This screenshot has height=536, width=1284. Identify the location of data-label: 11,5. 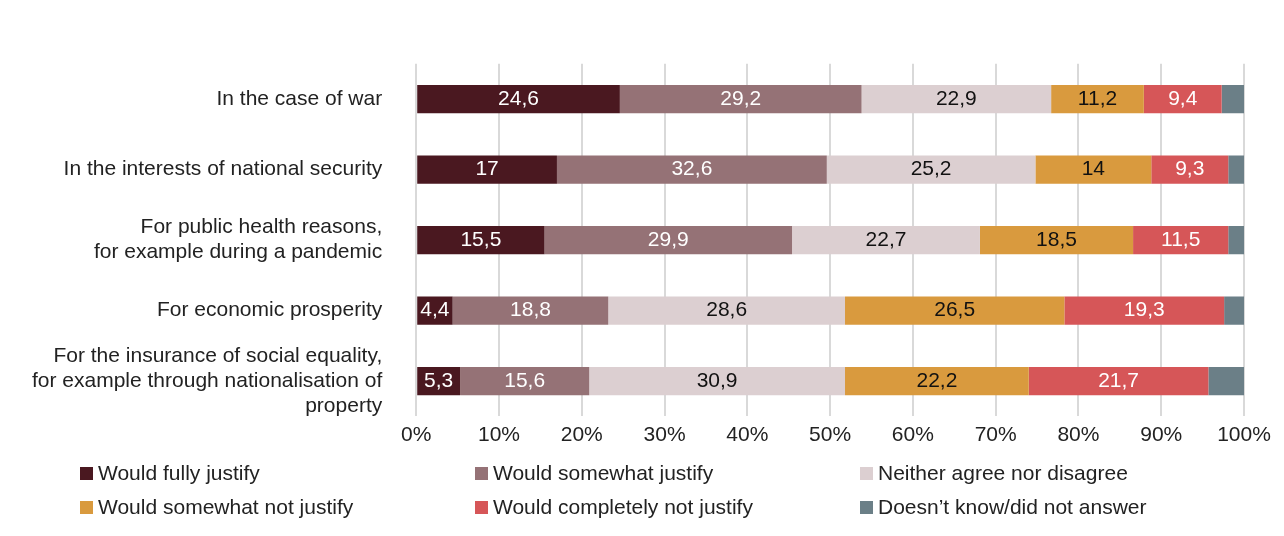
(1181, 238).